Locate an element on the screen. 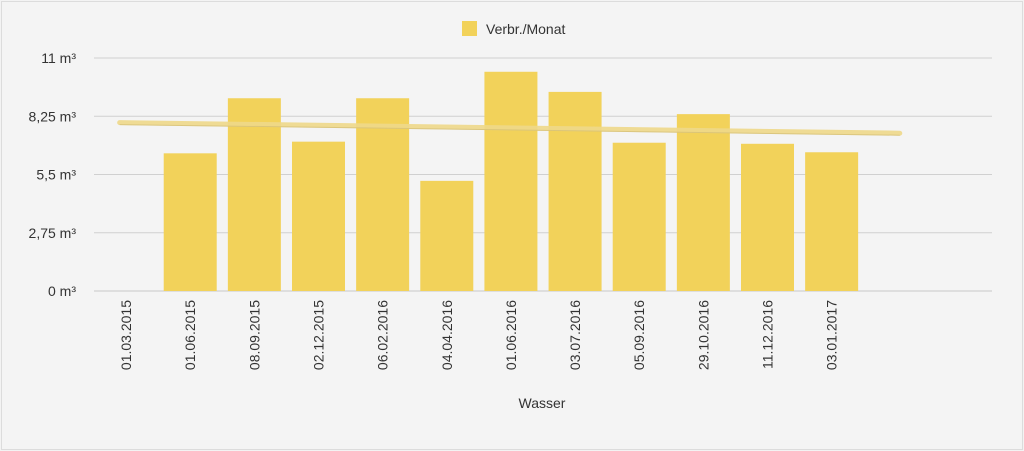 The width and height of the screenshot is (1024, 451). x-axis-title: Wasser is located at coordinates (542, 403).